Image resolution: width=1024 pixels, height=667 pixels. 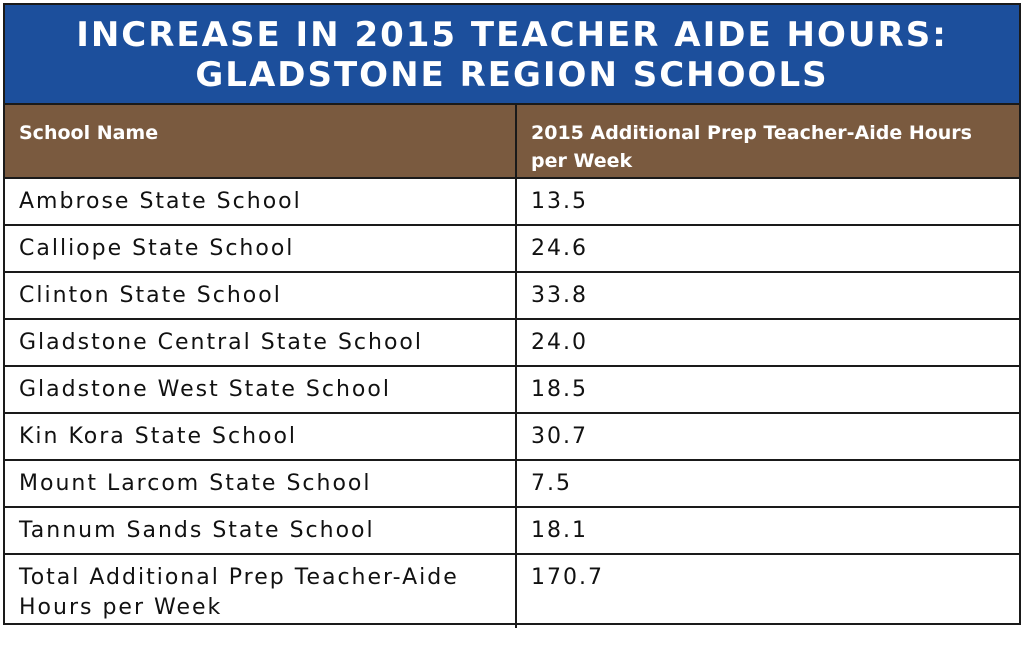 I want to click on hours-cell: 18.1, so click(x=767, y=531).